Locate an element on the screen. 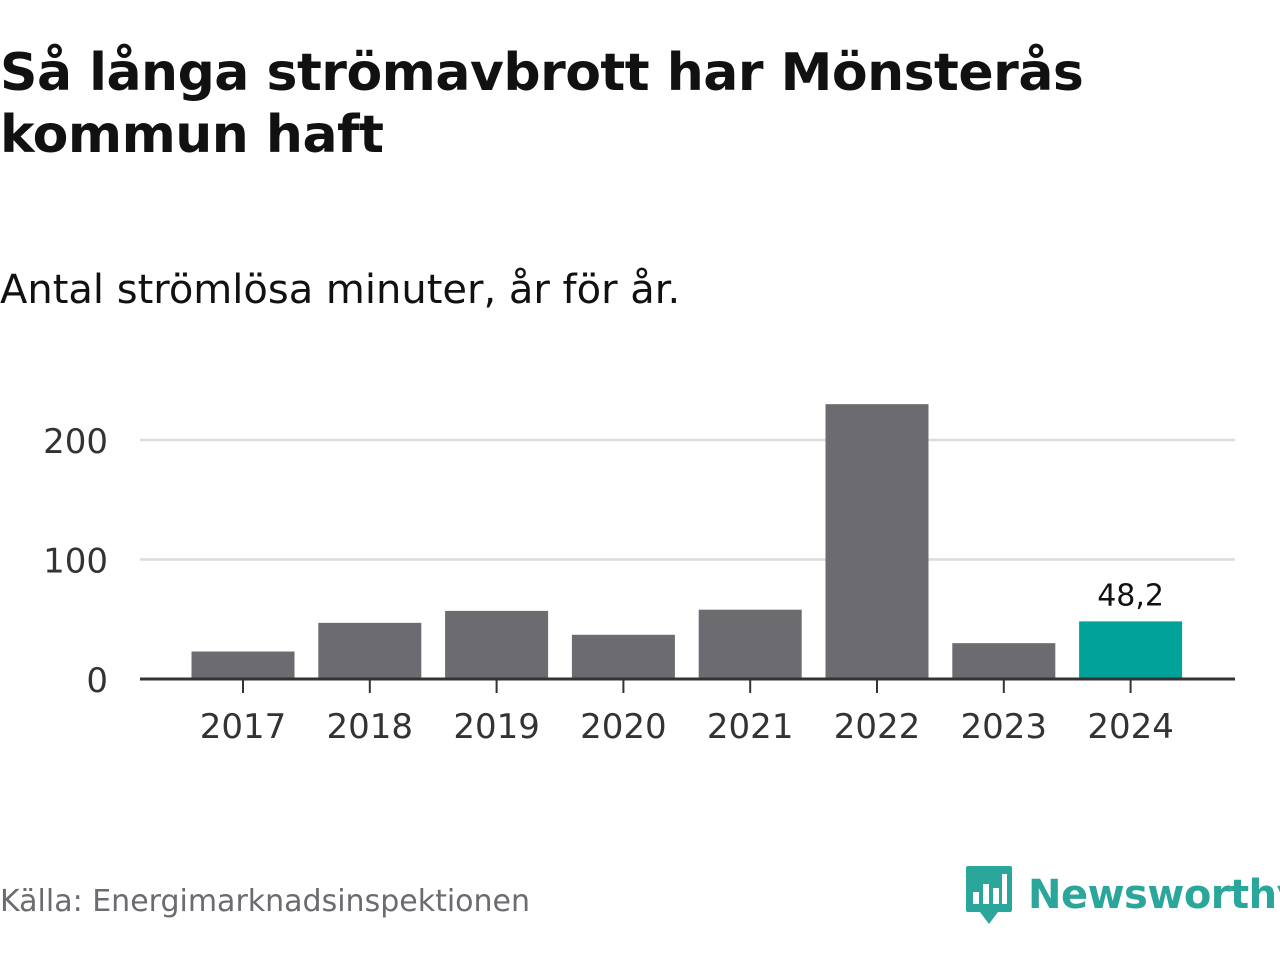  newsworthy-logo-icon is located at coordinates (989, 895).